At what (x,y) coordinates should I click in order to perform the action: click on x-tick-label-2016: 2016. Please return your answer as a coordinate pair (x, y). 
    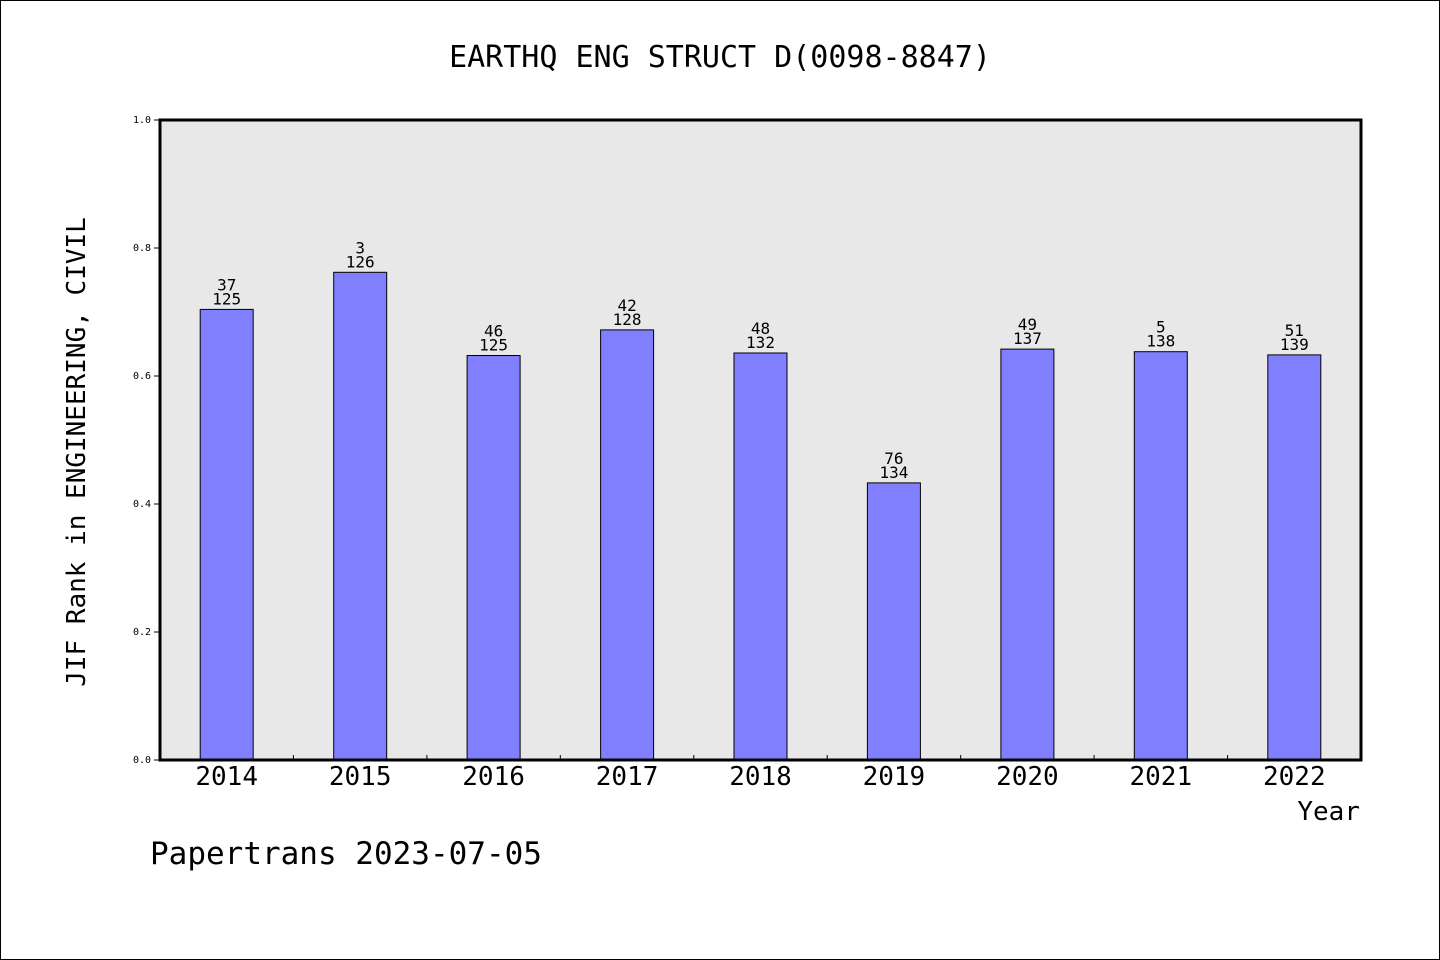
    Looking at the image, I should click on (493, 777).